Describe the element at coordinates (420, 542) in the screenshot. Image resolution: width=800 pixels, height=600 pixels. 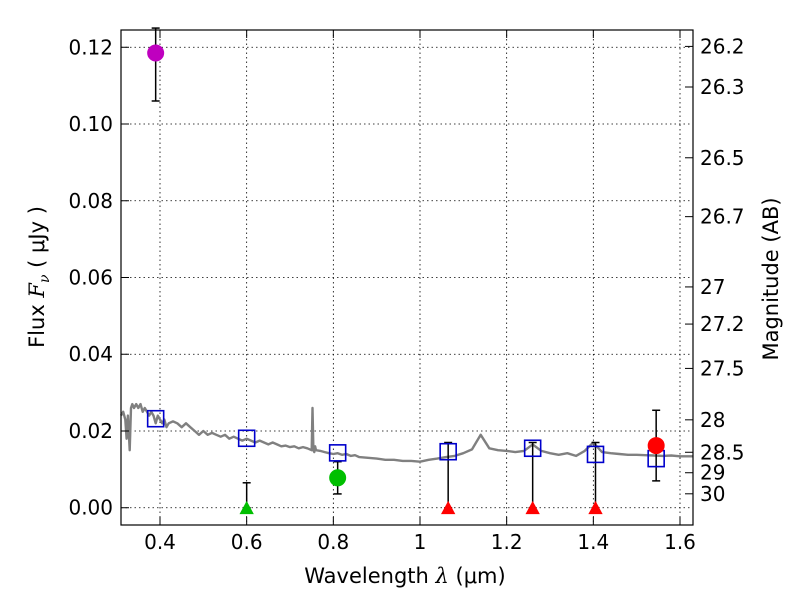
I see `x-tick-label-3: 1` at that location.